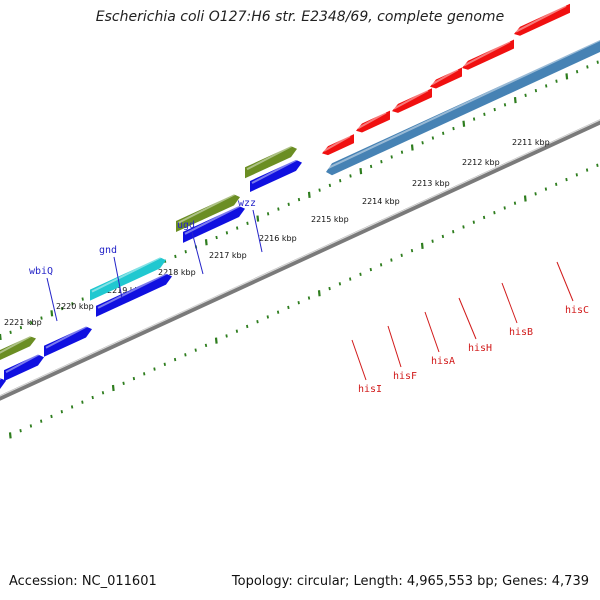 This screenshot has width=600, height=600. What do you see at coordinates (577, 310) in the screenshot?
I see `gene-label-hisC: hisC` at bounding box center [577, 310].